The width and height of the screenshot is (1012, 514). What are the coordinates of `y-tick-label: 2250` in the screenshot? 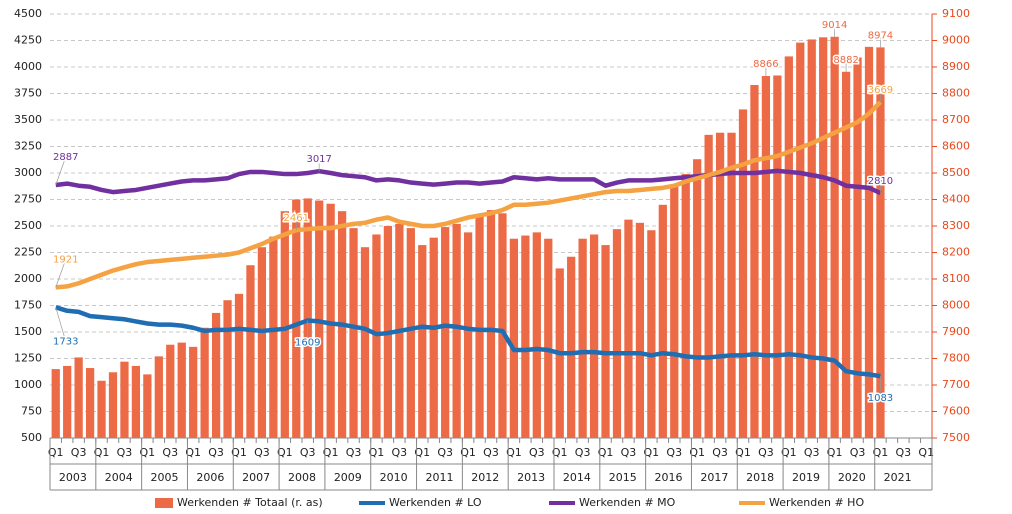 It's located at (28, 252).